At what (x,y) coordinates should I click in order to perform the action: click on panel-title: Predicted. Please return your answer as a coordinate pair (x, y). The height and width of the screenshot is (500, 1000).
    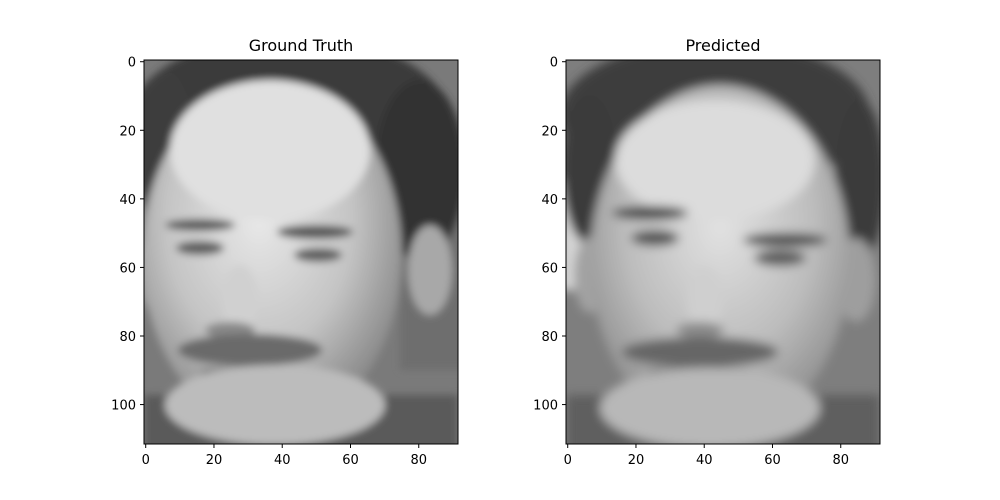
    Looking at the image, I should click on (722, 45).